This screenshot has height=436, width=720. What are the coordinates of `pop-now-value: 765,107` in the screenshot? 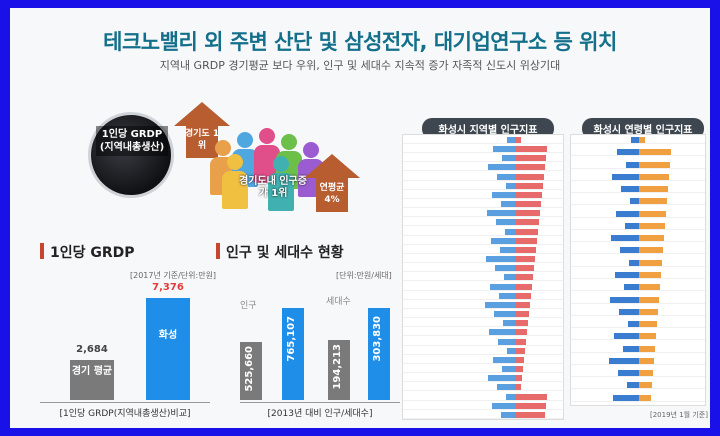 It's located at (291, 339).